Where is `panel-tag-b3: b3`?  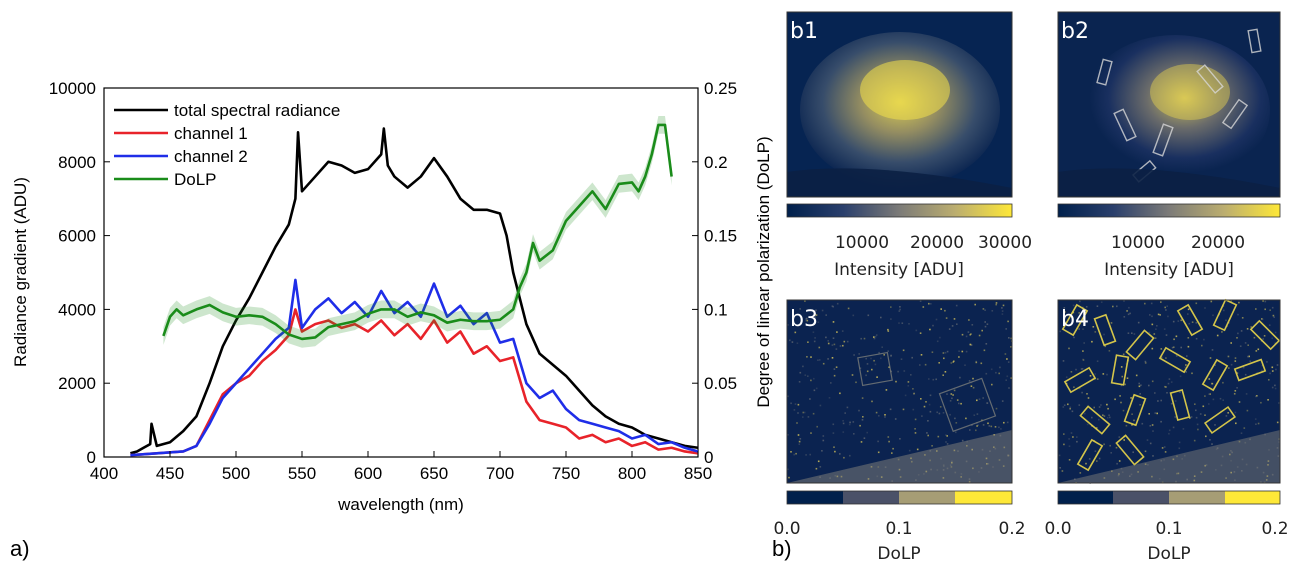
panel-tag-b3: b3 is located at coordinates (804, 319).